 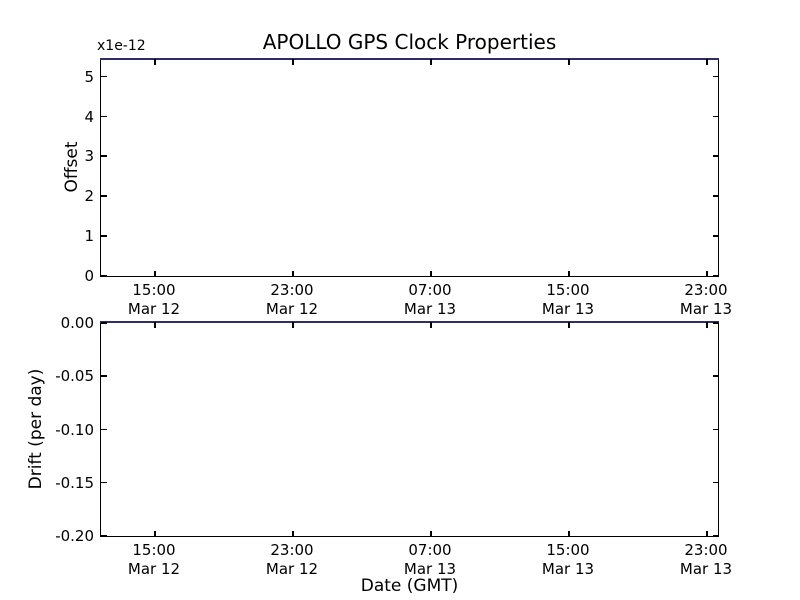 I want to click on offset-series-line, so click(x=409, y=58).